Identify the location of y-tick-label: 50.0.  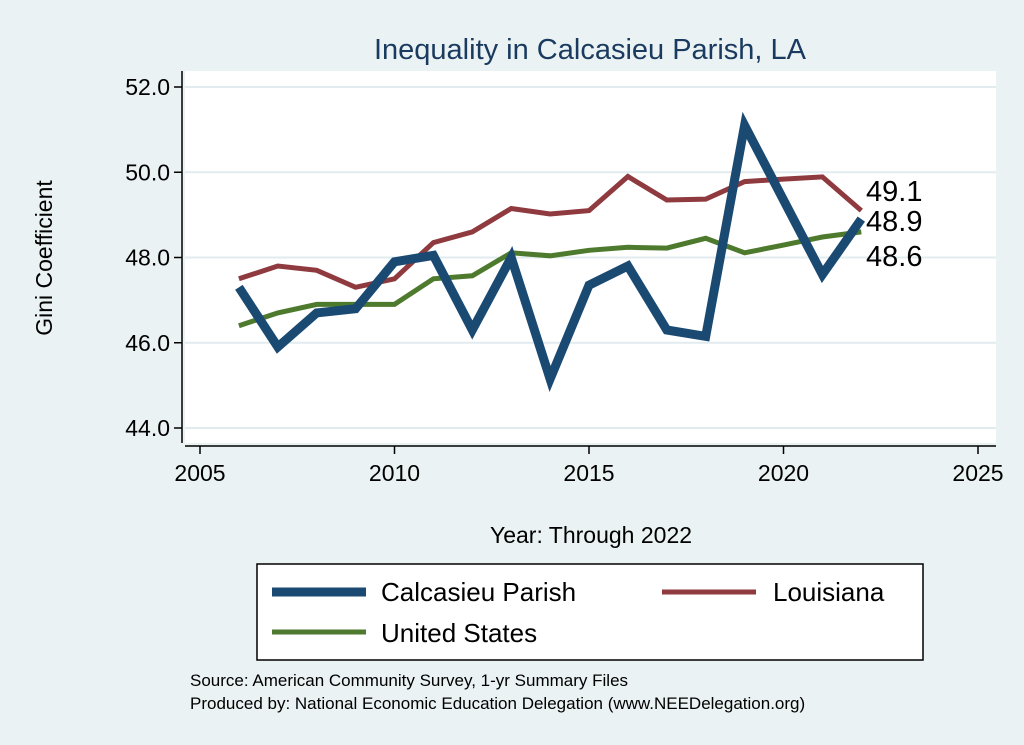
(147, 172).